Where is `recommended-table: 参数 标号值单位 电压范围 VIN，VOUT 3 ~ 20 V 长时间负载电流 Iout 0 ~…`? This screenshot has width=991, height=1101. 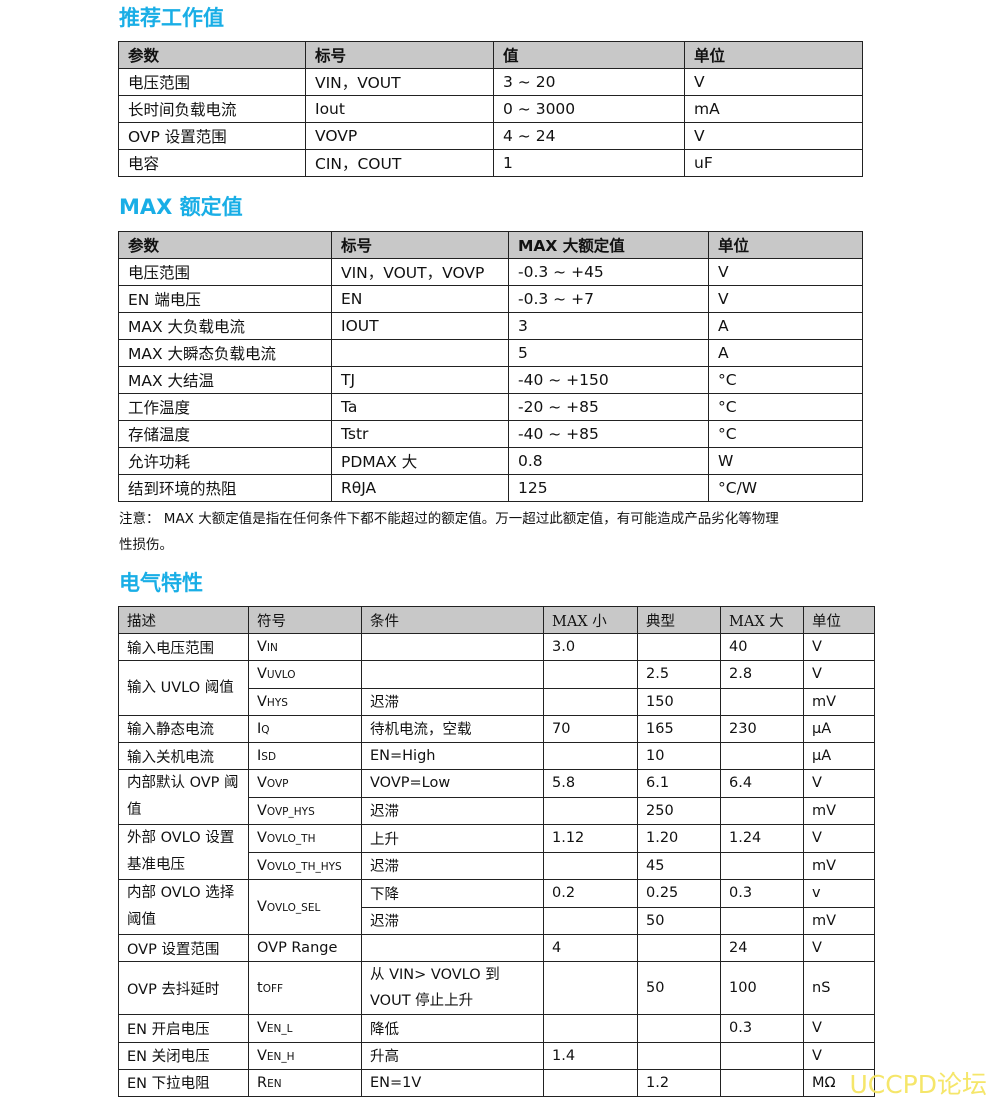
recommended-table: 参数 标号值单位 电压范围 VIN，VOUT 3 ~ 20 V 长时间负载电流 Iout 0 ~… is located at coordinates (490, 109).